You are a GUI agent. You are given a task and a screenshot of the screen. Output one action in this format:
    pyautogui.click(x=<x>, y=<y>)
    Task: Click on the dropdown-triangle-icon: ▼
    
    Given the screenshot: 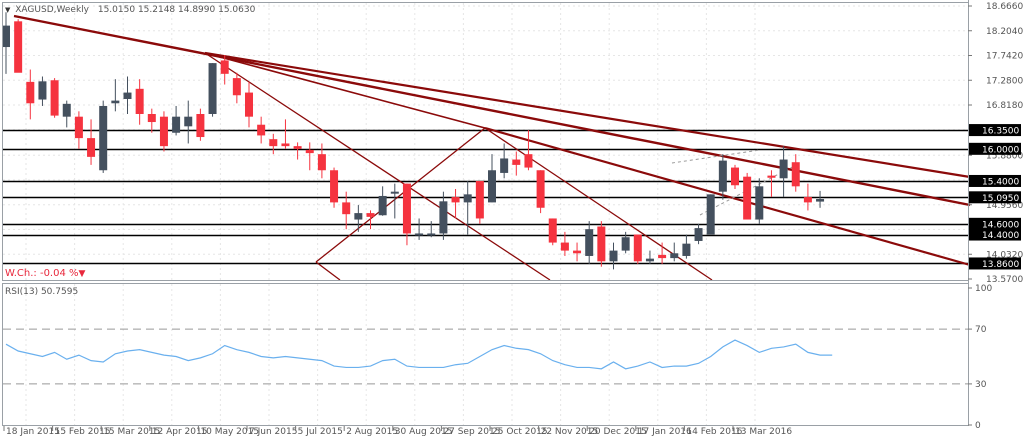 What is the action you would take?
    pyautogui.click(x=8, y=10)
    